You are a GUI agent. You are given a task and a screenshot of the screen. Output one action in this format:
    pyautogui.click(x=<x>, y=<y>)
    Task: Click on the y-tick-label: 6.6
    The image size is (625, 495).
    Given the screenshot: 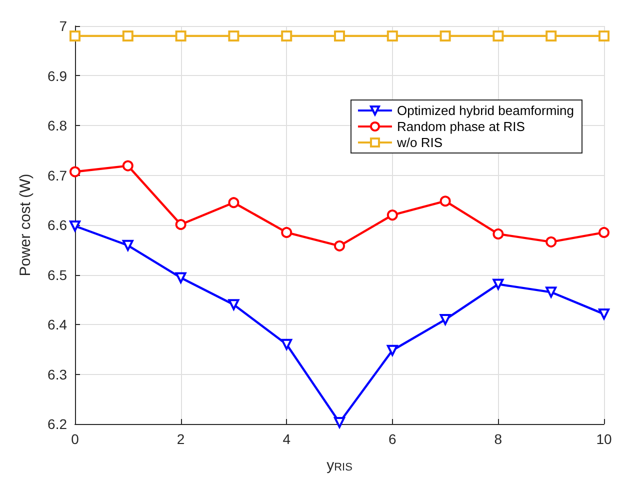 What is the action you would take?
    pyautogui.click(x=58, y=225)
    